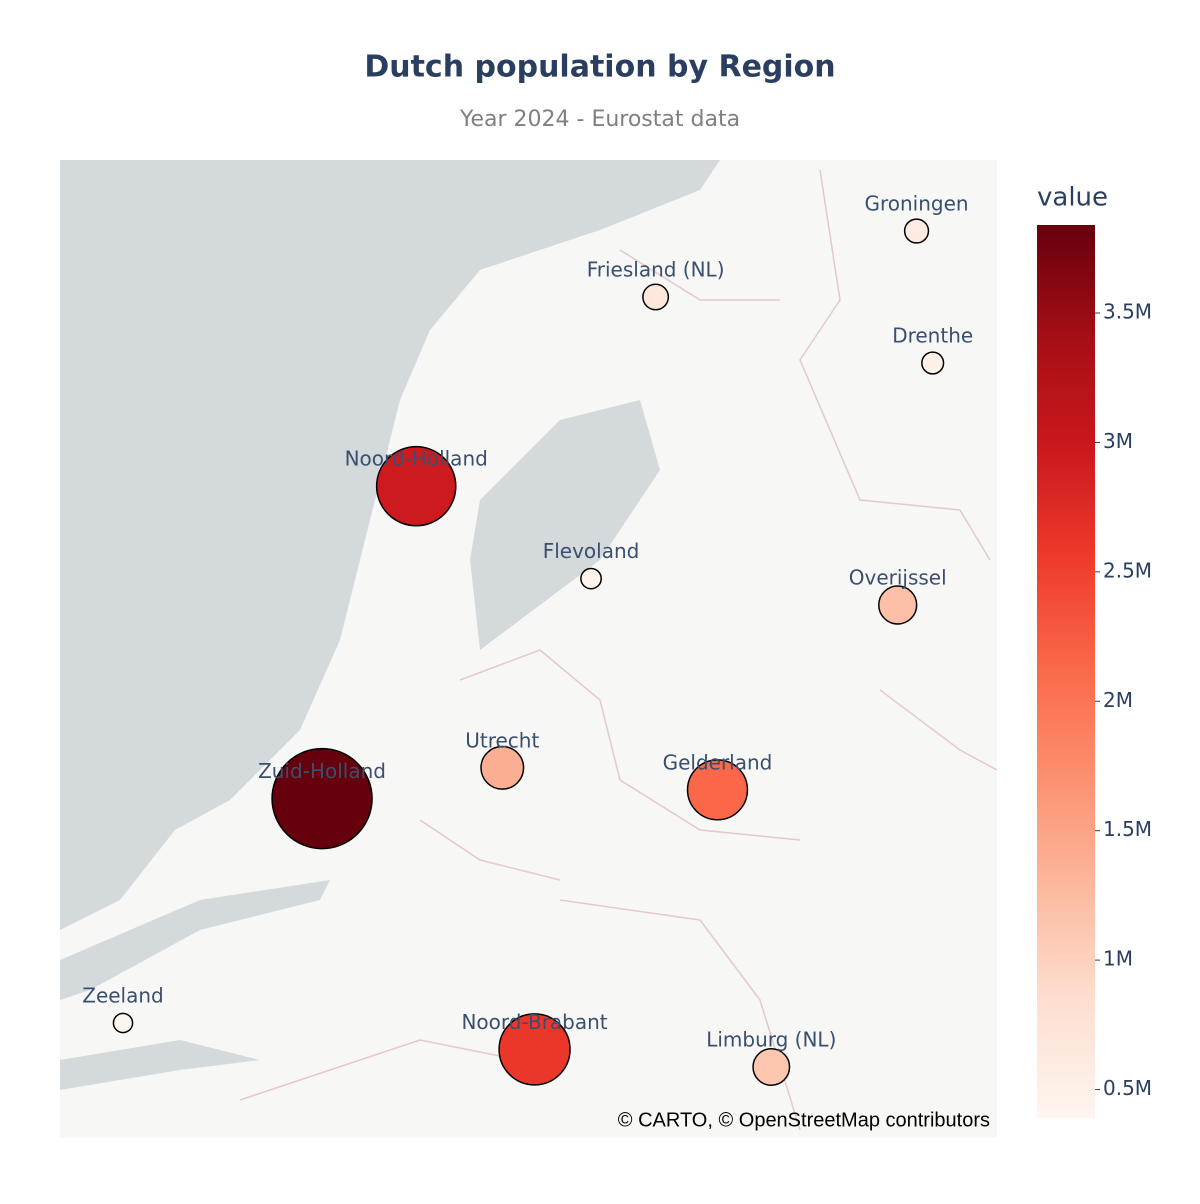 This screenshot has height=1204, width=1200. Describe the element at coordinates (599, 67) in the screenshot. I see `chart-title: Dutch population by Region` at that location.